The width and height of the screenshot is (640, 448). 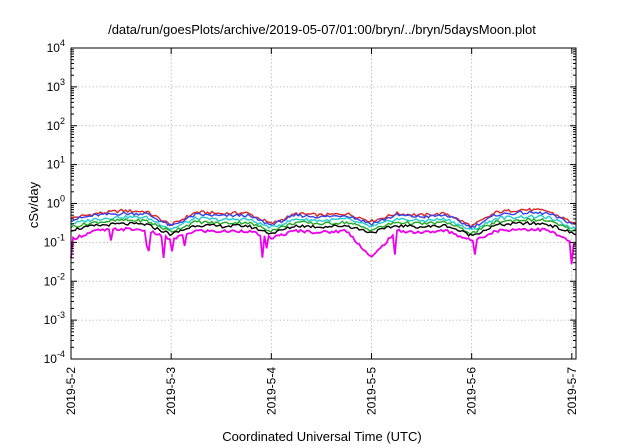 What do you see at coordinates (572, 391) in the screenshot?
I see `x-tick-label: 2019-5-7` at bounding box center [572, 391].